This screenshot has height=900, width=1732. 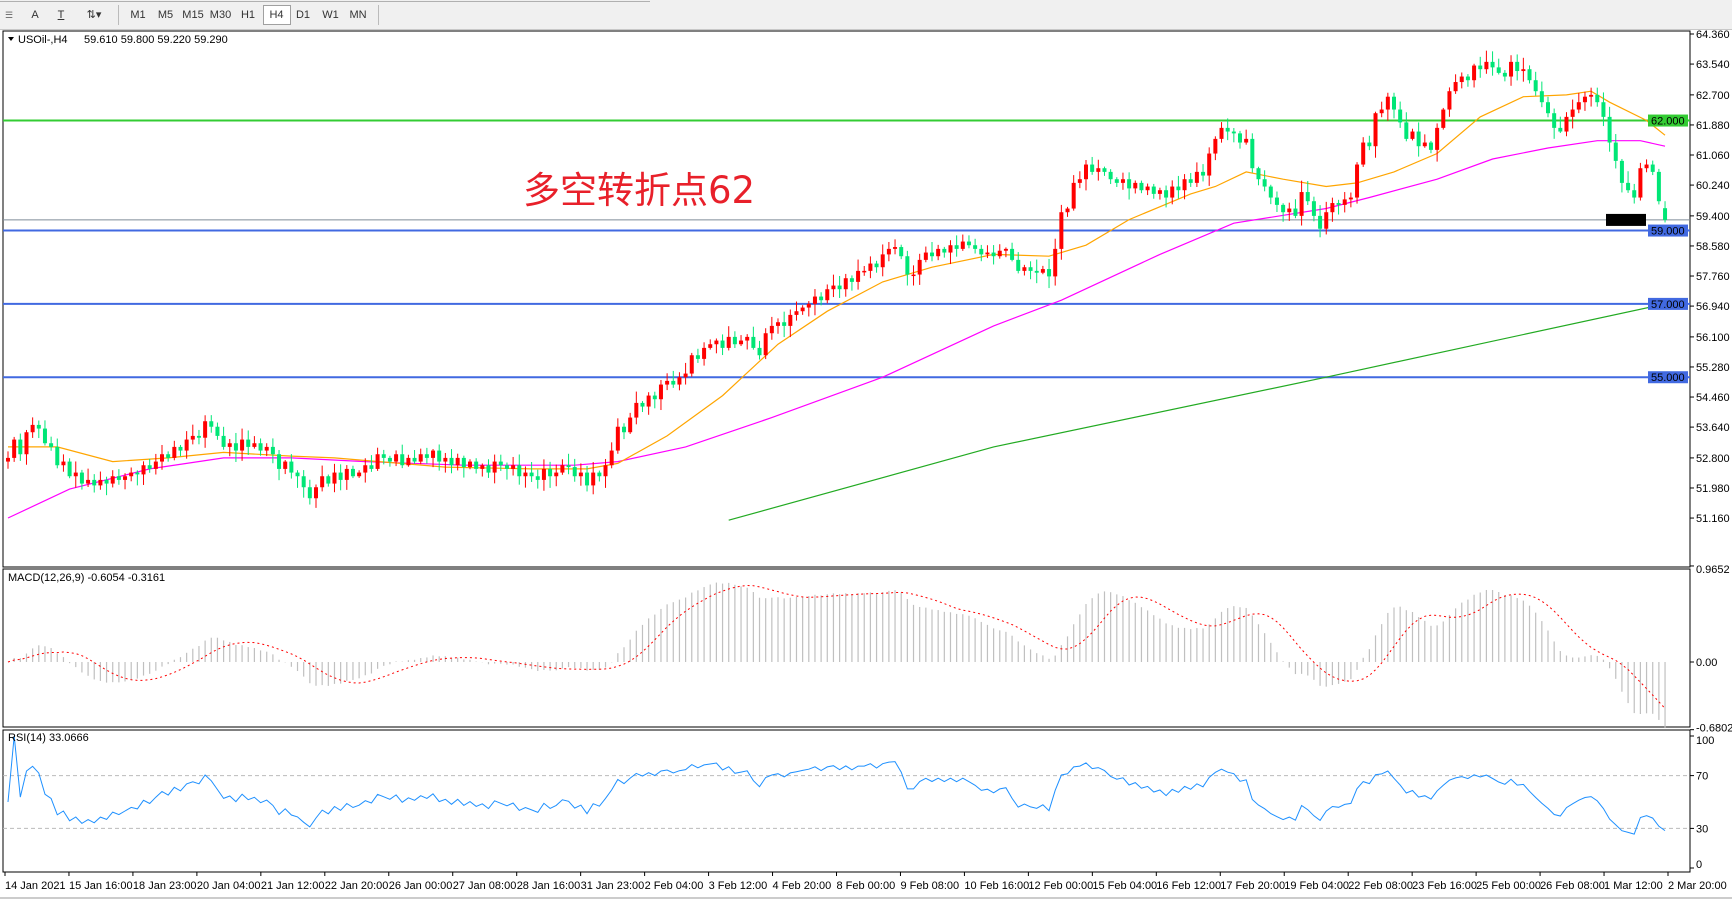 I want to click on text-label-icon: A, so click(x=35, y=15).